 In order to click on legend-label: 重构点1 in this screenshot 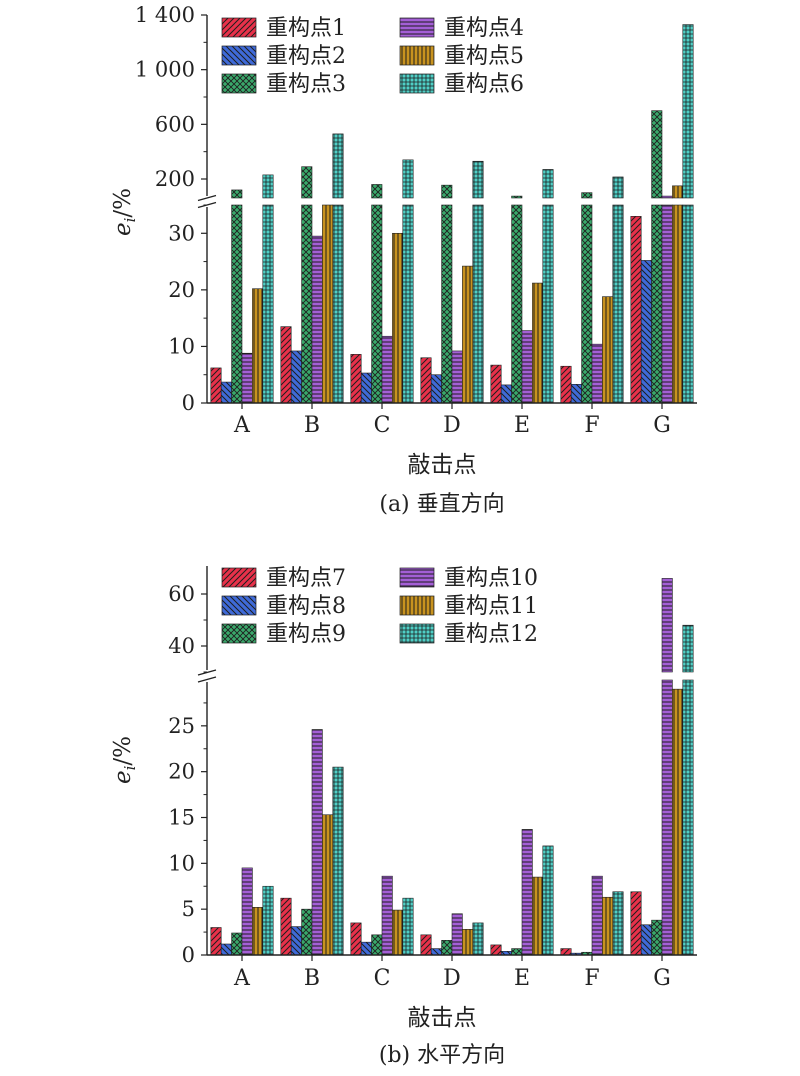, I will do `click(306, 28)`.